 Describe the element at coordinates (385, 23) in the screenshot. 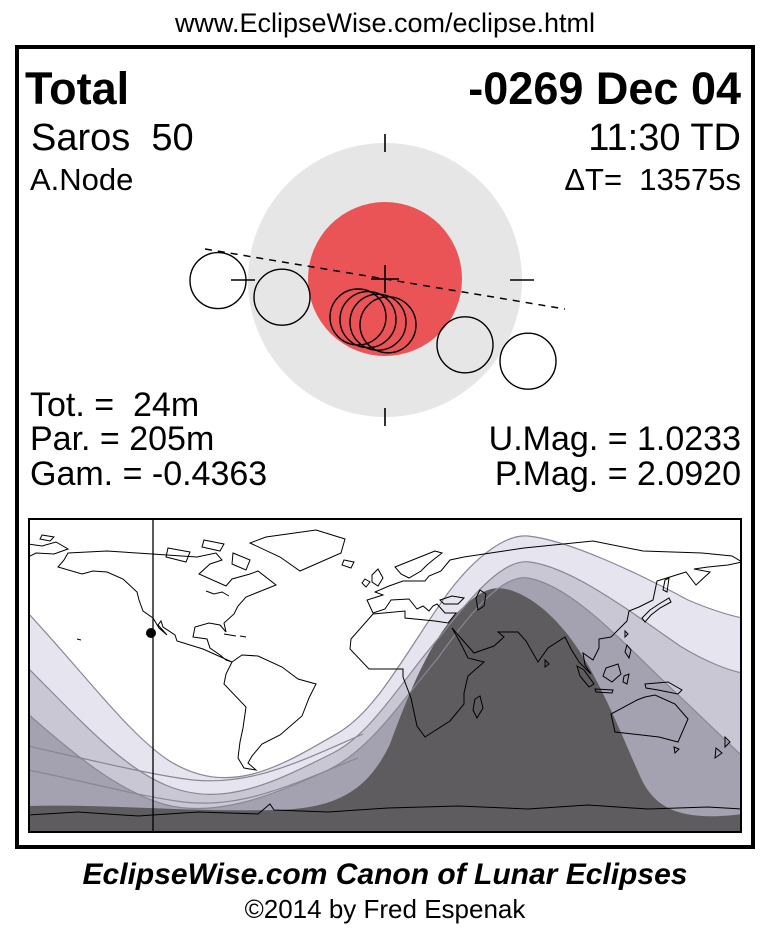

I see `source-url: www.EclipseWise.com/eclipse.html` at that location.